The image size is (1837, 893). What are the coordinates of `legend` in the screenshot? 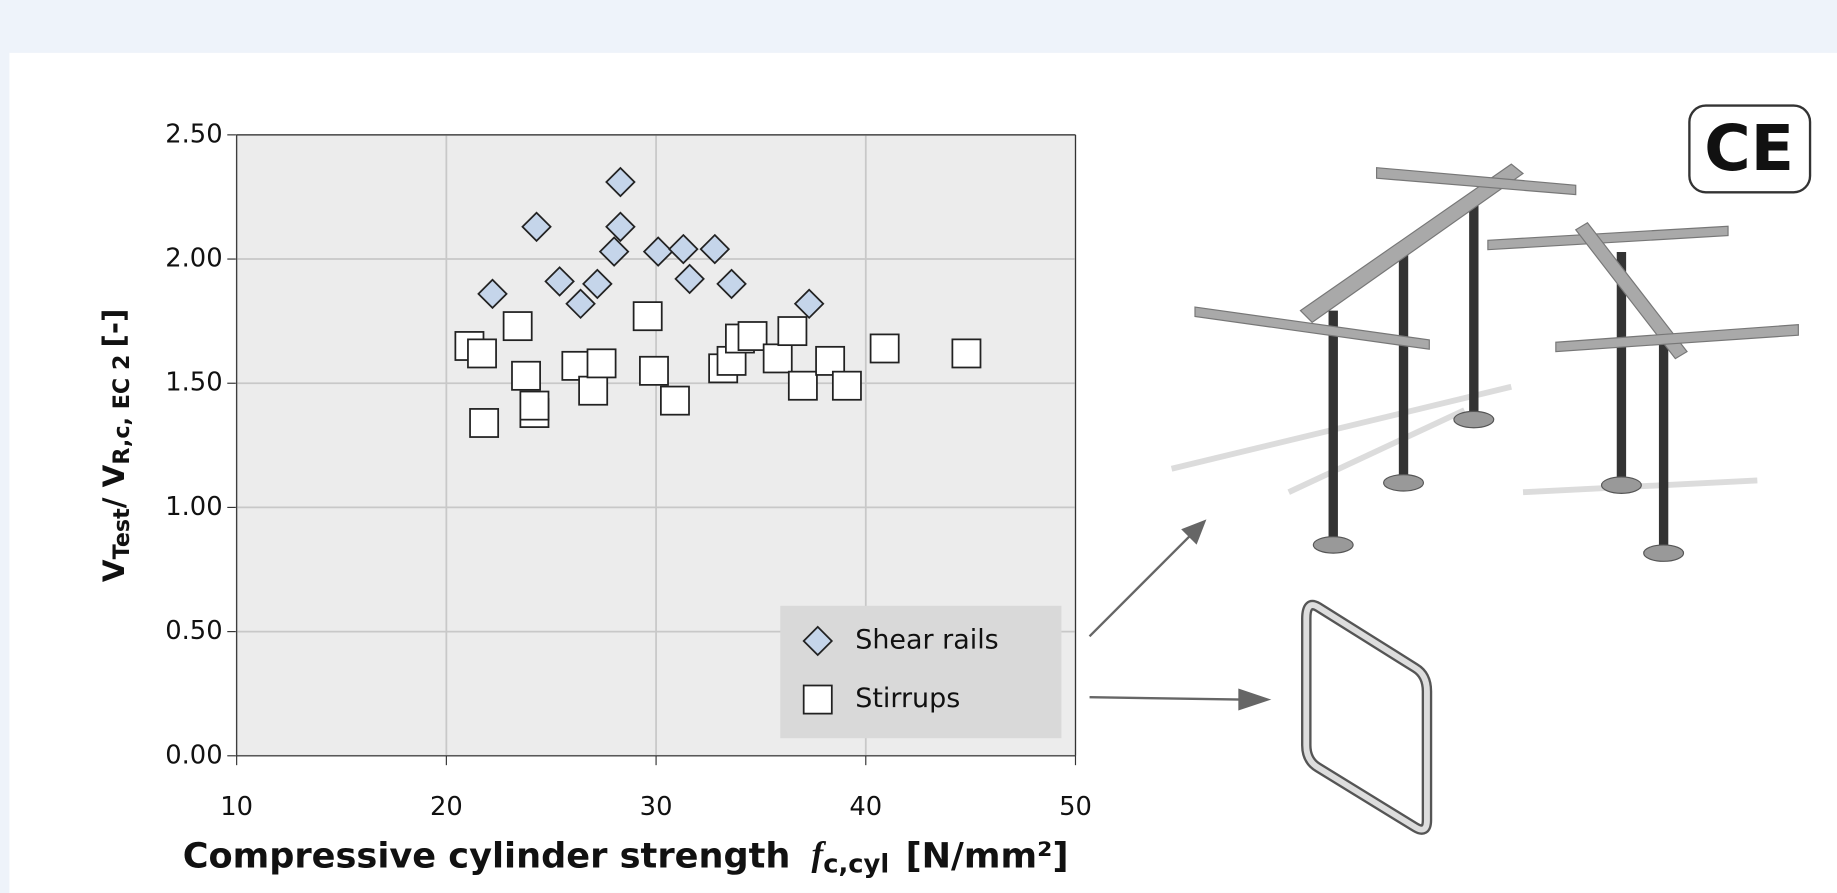 It's located at (921, 672).